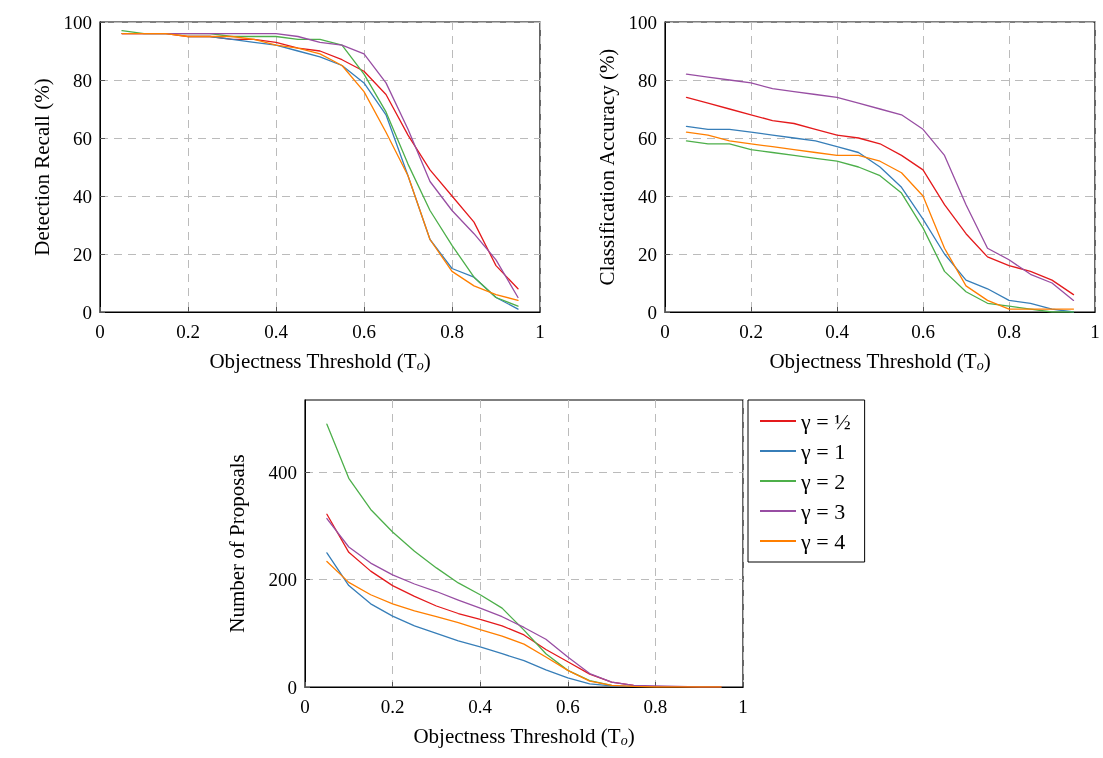  Describe the element at coordinates (41, 167) in the screenshot. I see `y-axis-title: Detection Recall (%)` at that location.